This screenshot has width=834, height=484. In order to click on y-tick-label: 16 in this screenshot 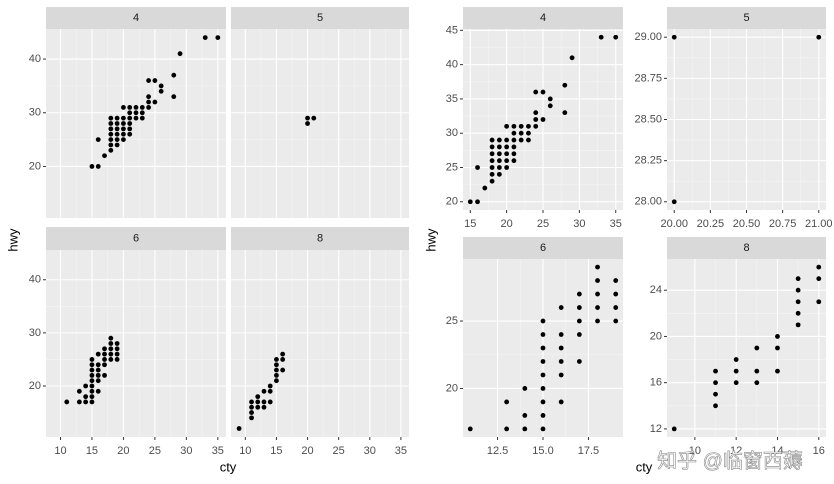, I will do `click(656, 383)`.